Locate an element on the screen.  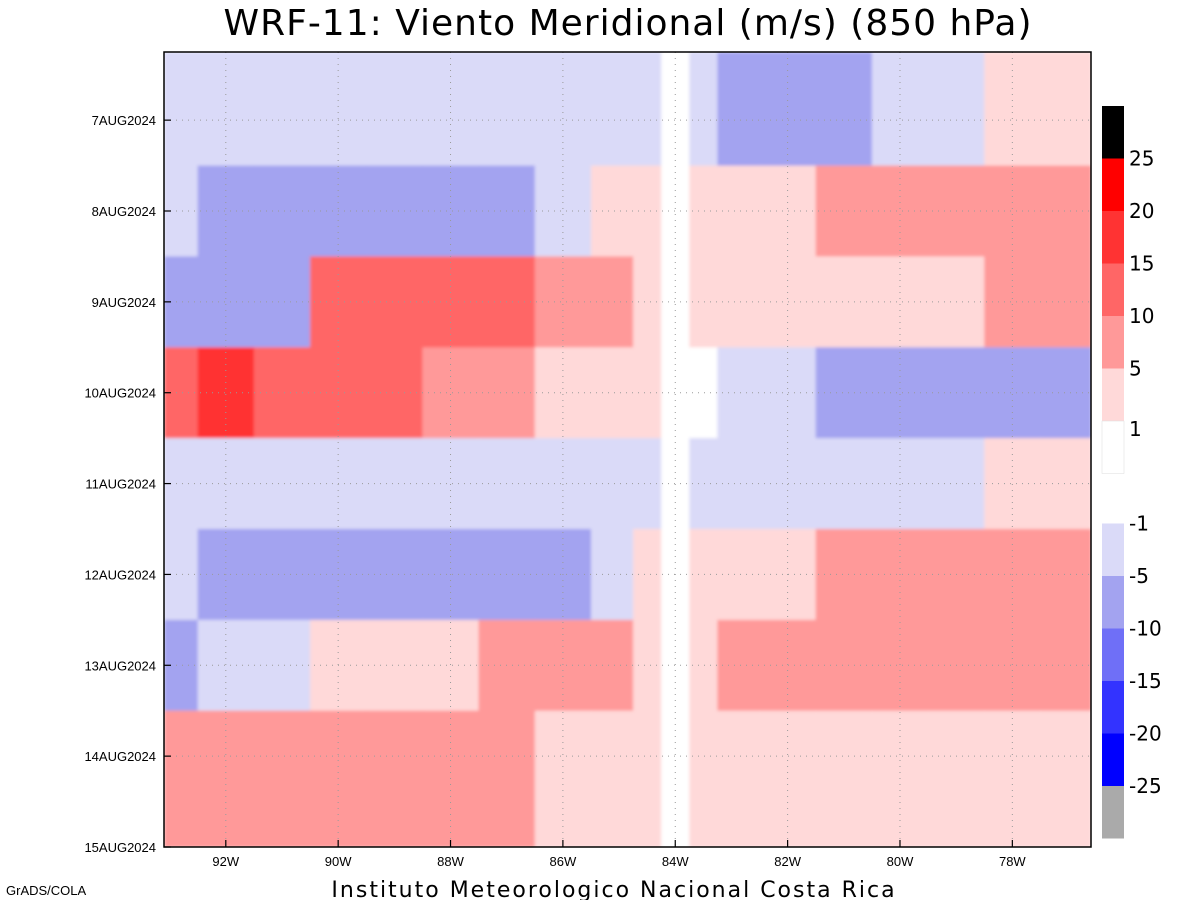
y-tick-label: 7AUG2024 is located at coordinates (124, 120).